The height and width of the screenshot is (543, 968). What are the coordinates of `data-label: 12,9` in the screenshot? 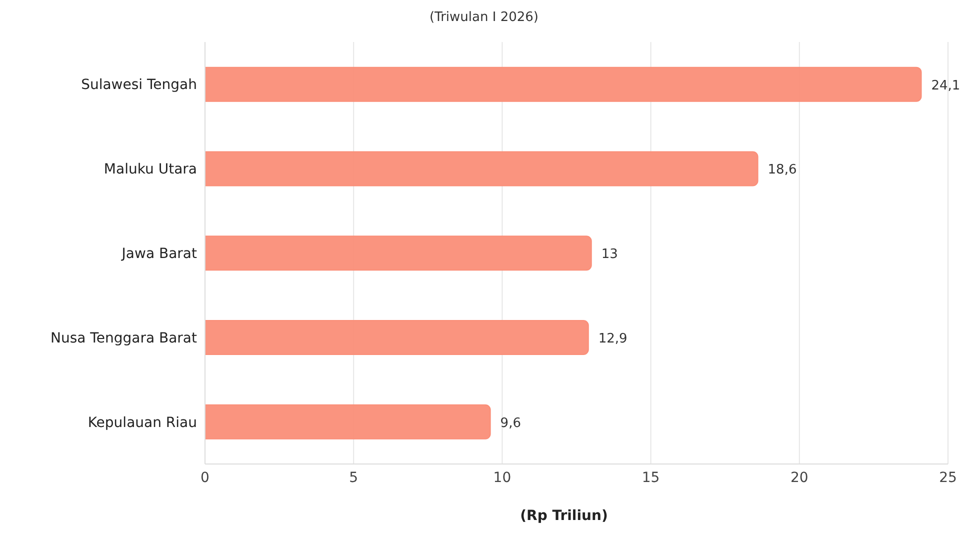 It's located at (613, 339).